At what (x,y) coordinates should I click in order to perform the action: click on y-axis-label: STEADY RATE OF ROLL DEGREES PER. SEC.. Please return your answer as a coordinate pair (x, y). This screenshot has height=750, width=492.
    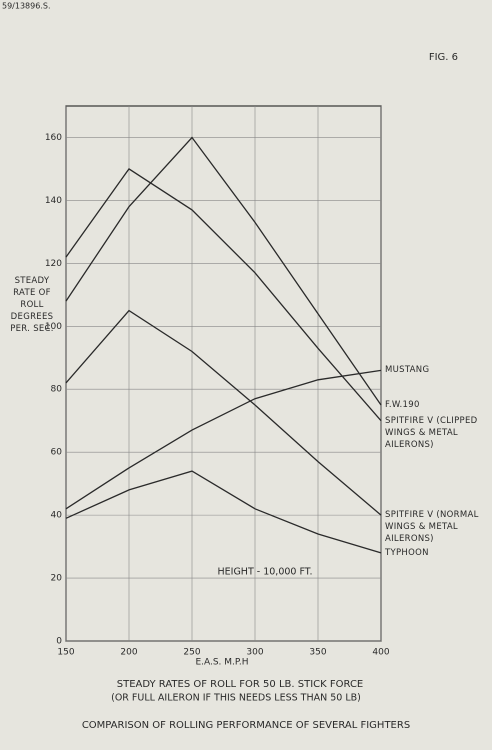
    Looking at the image, I should click on (32, 305).